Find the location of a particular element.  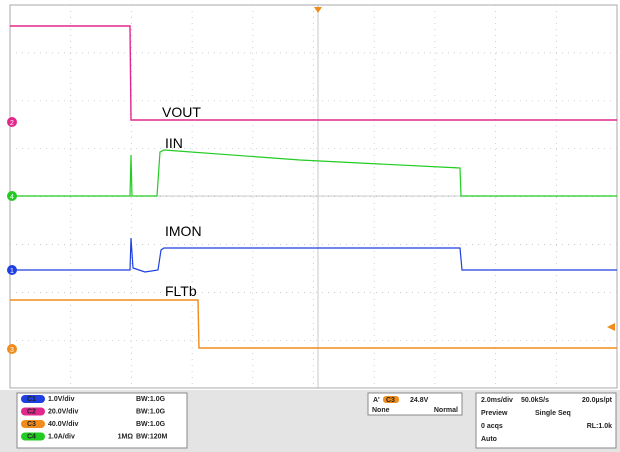

channel-markers: 2 4 1 3 is located at coordinates (12, 235).